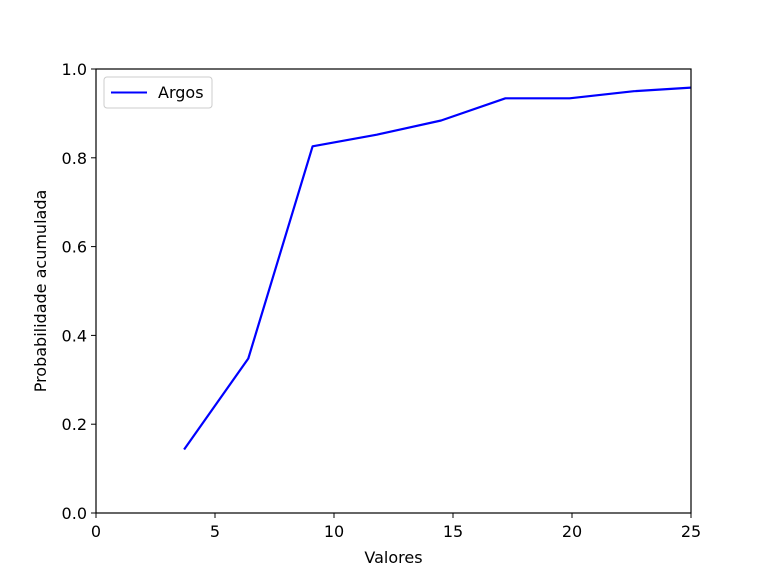 The height and width of the screenshot is (576, 768). I want to click on legend-box, so click(158, 92).